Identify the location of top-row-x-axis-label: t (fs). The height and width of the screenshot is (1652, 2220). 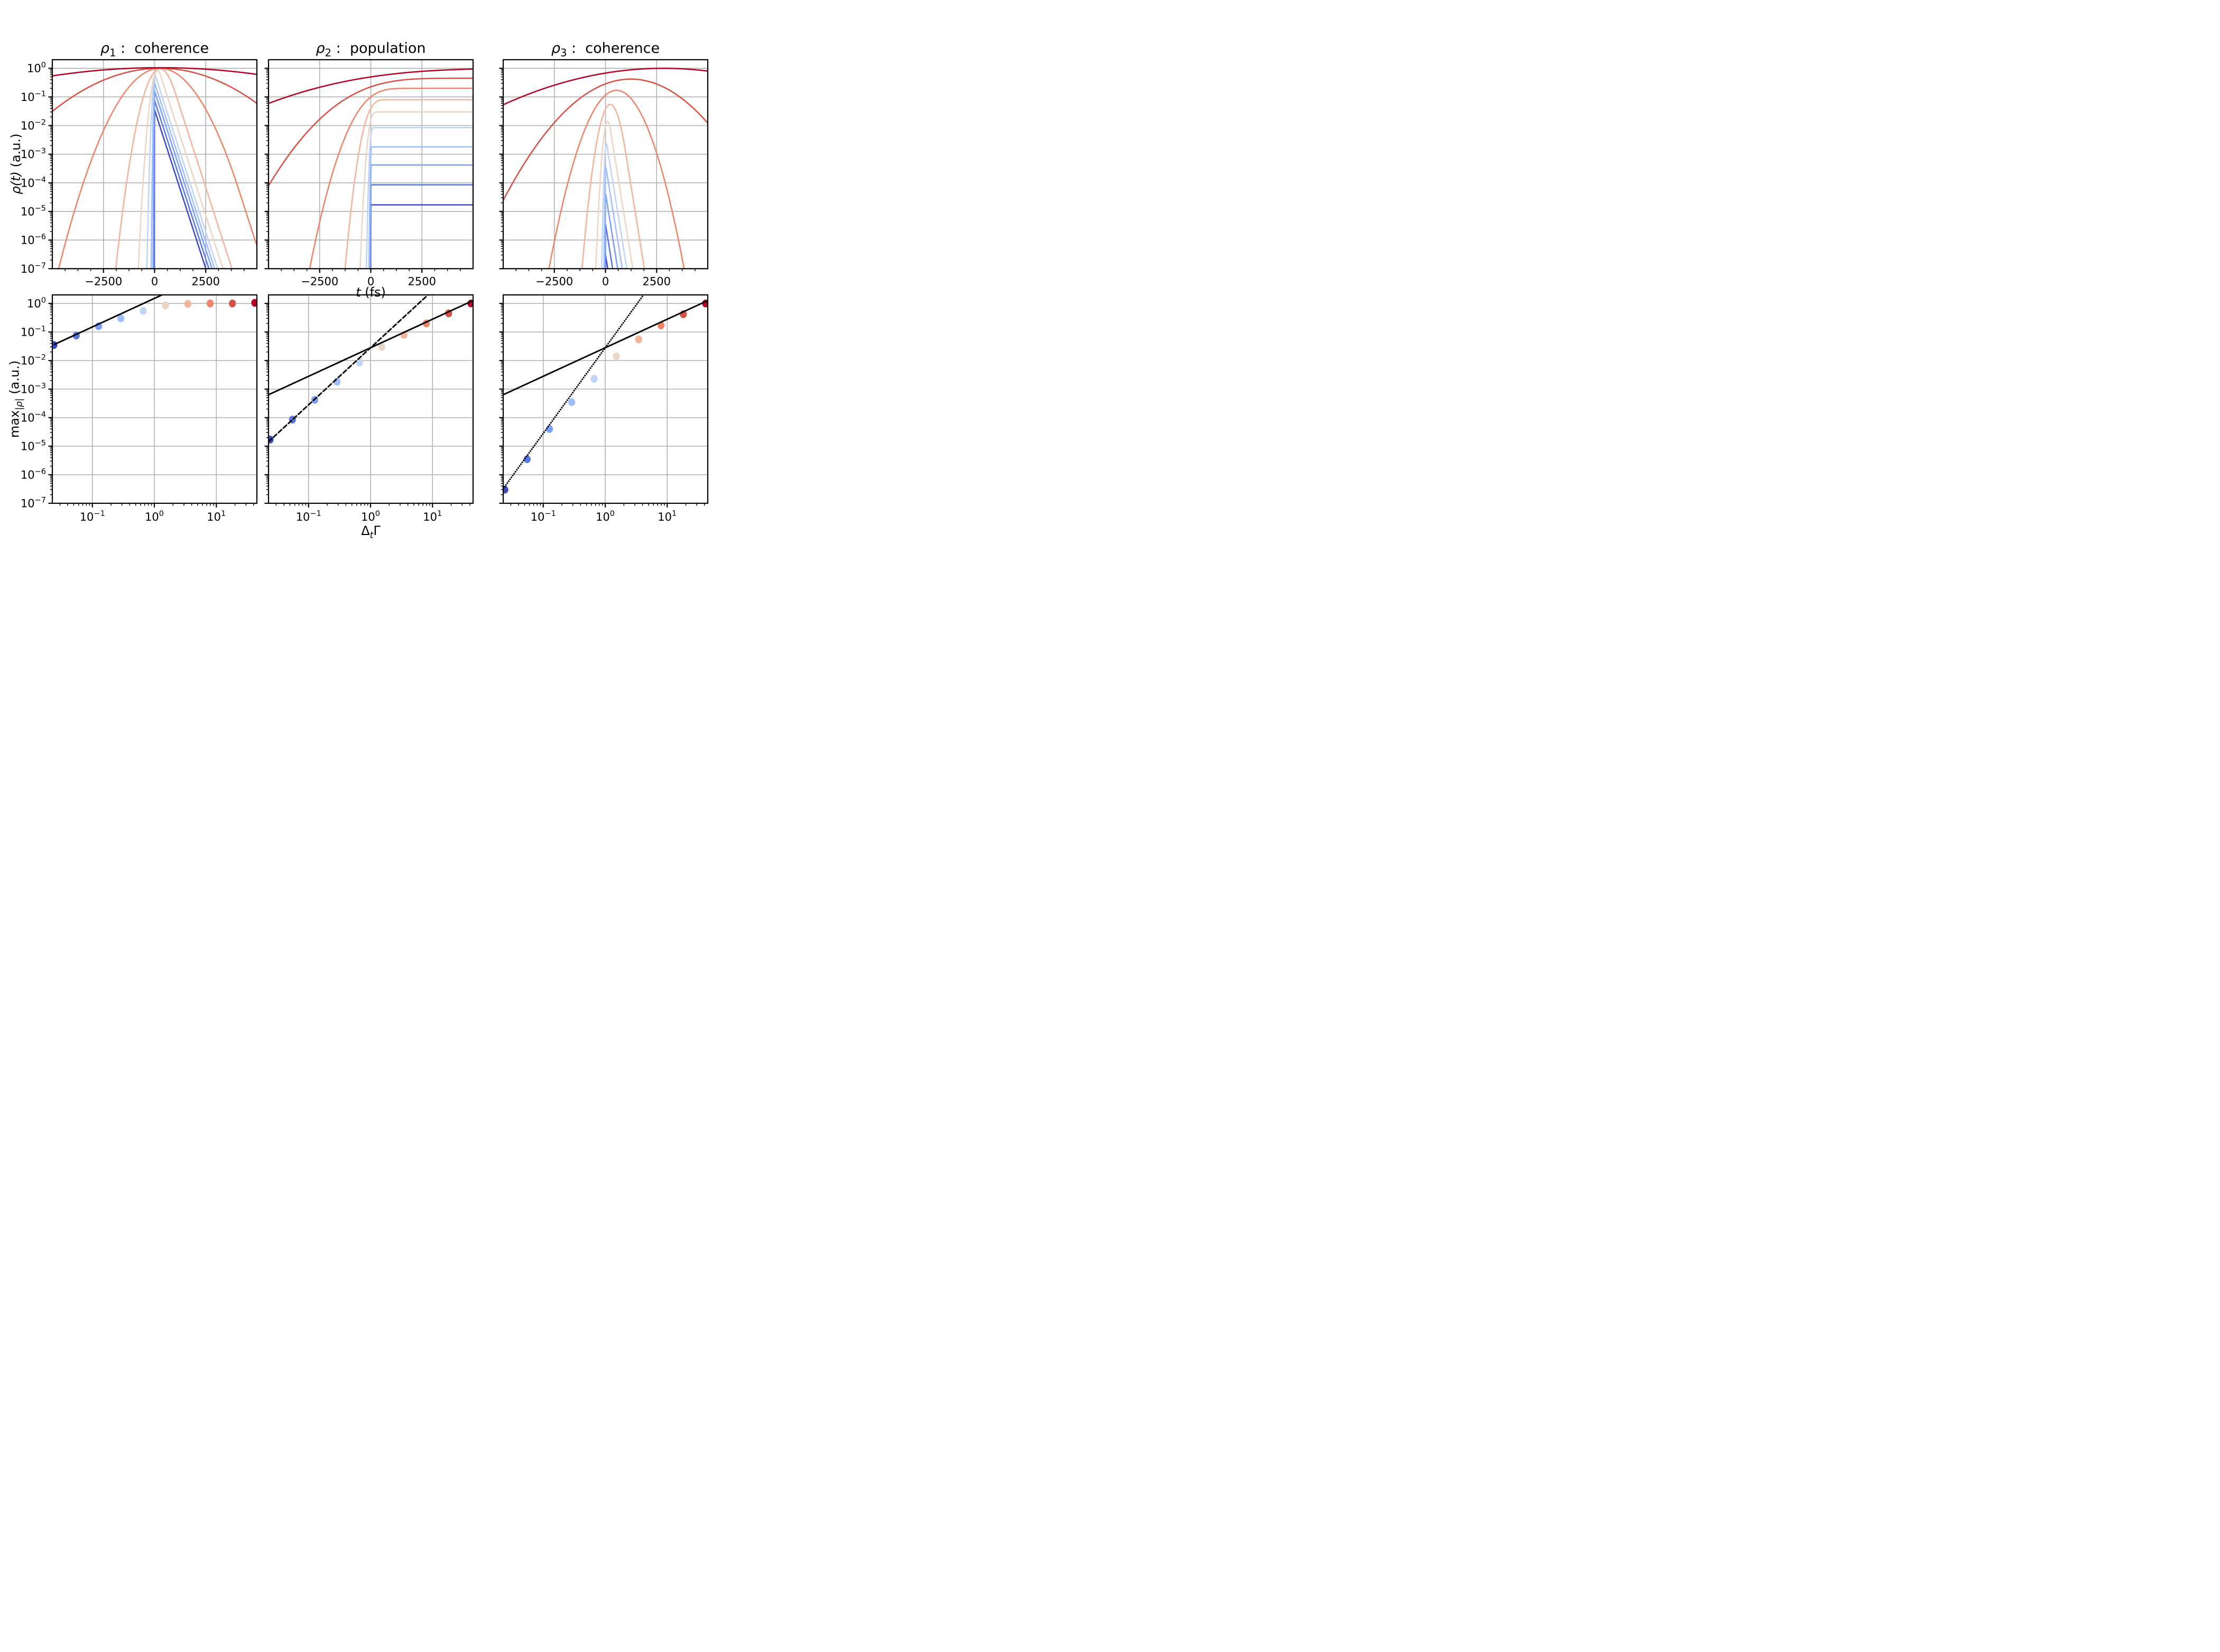
(371, 292).